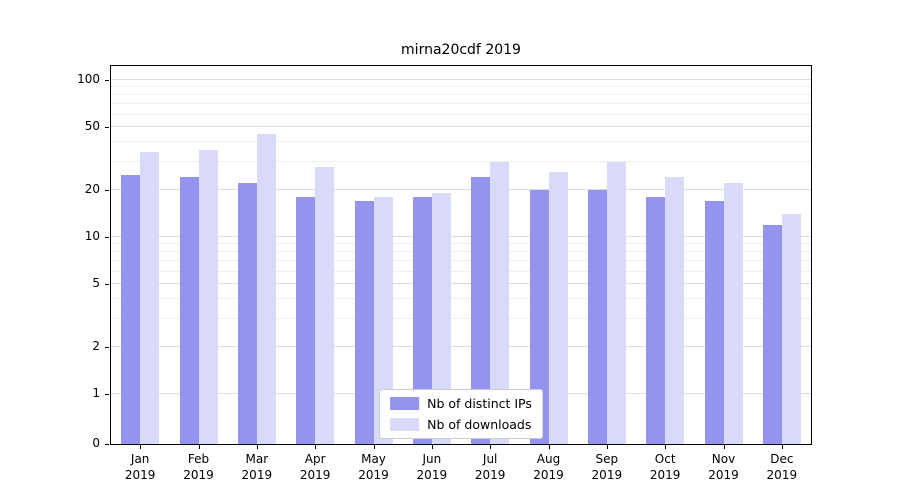  What do you see at coordinates (315, 459) in the screenshot?
I see `x-tick-month-apr: Apr` at bounding box center [315, 459].